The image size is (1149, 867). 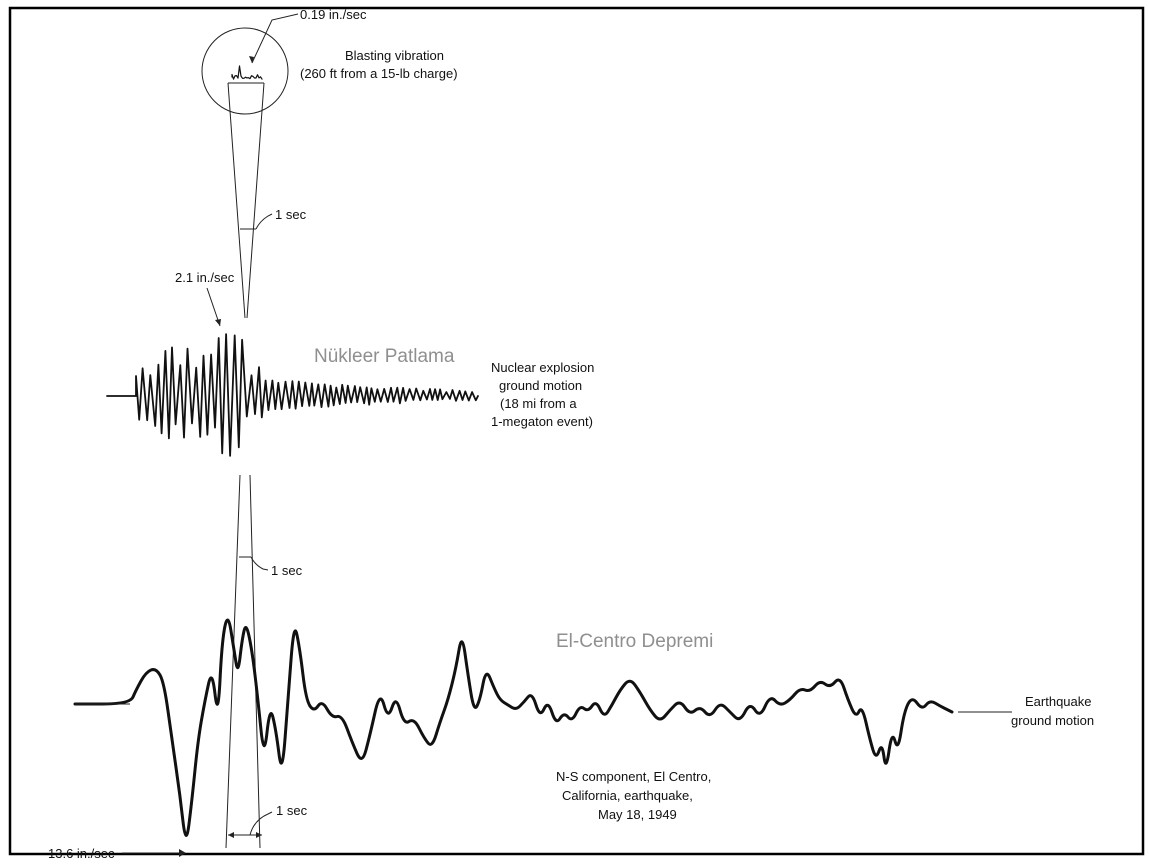 I want to click on blast-label-line2: (260 ft from a 15-lb charge), so click(x=379, y=73).